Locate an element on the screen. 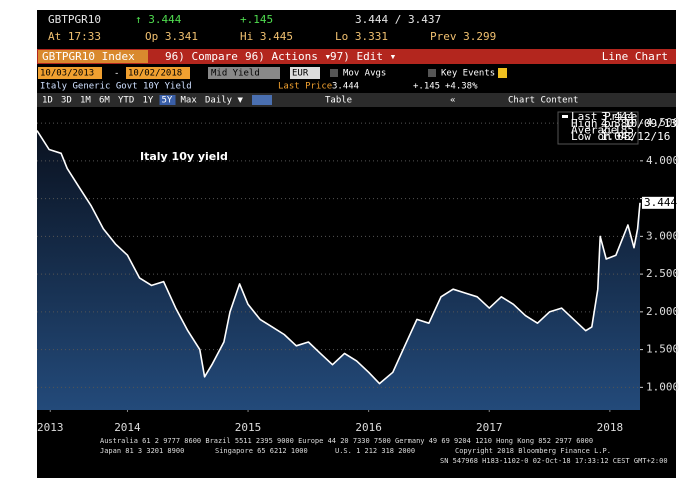  open: Op 3.341 is located at coordinates (171, 36).